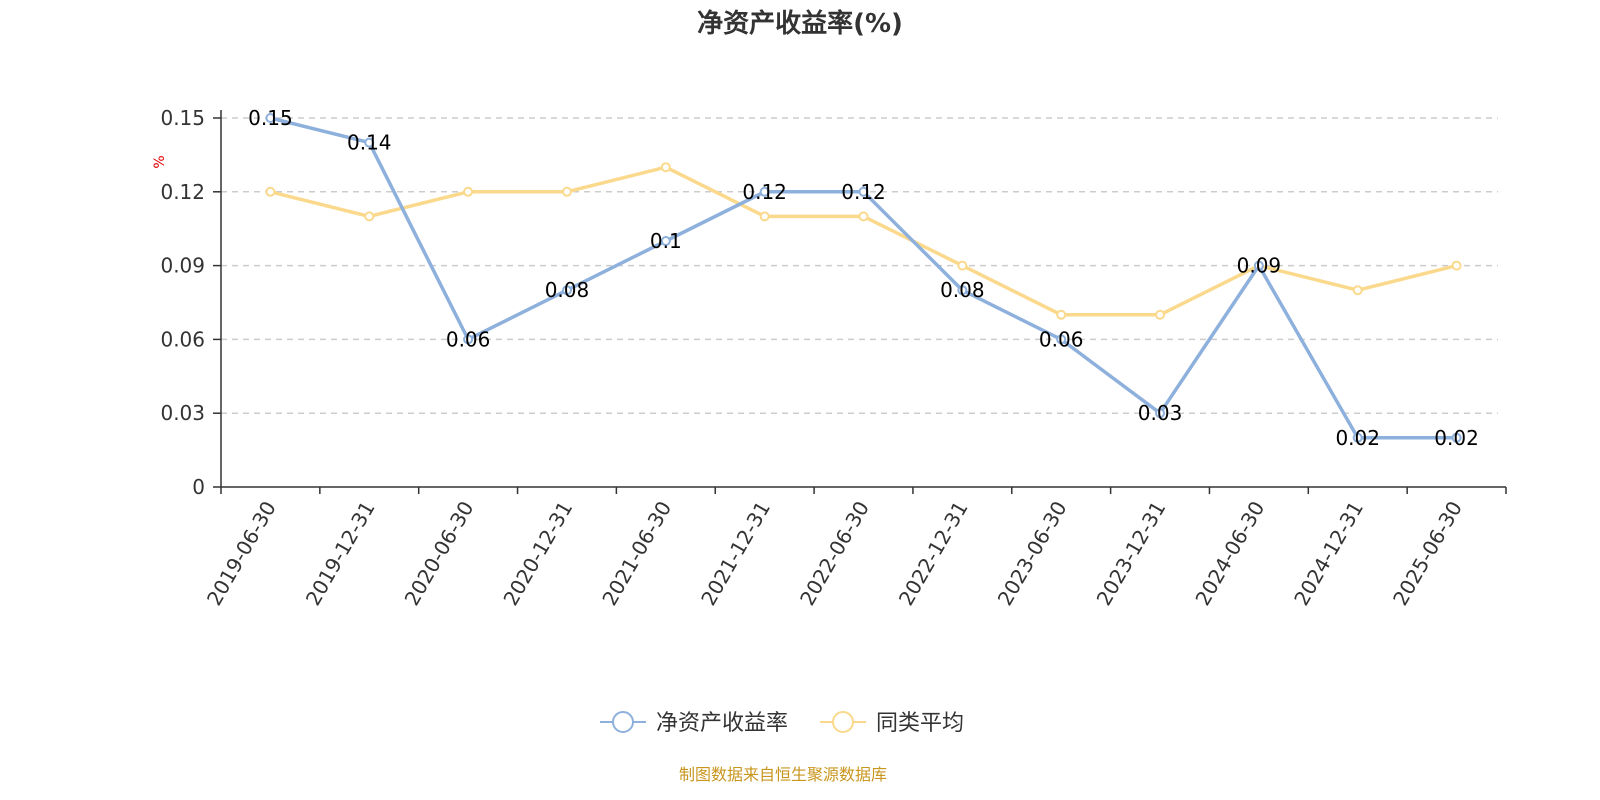 The width and height of the screenshot is (1600, 800). What do you see at coordinates (920, 723) in the screenshot?
I see `legend-label: 同类平均` at bounding box center [920, 723].